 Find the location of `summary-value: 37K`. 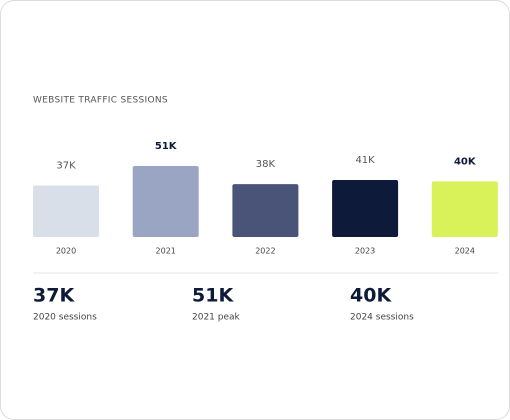

summary-value: 37K is located at coordinates (54, 296).